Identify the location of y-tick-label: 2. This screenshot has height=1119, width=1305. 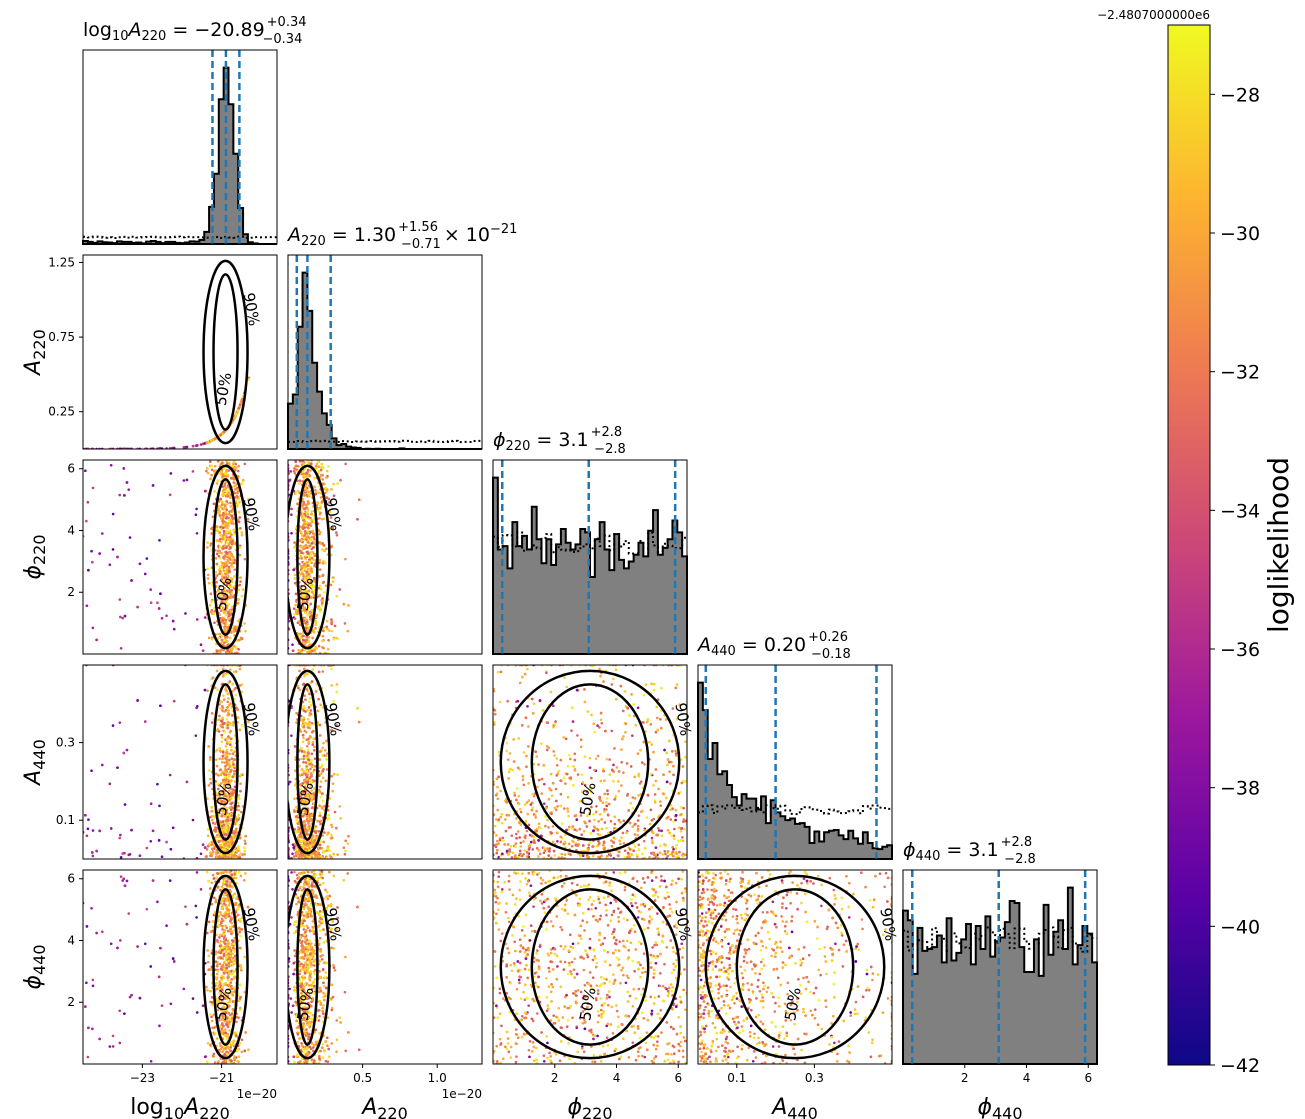
(71, 592).